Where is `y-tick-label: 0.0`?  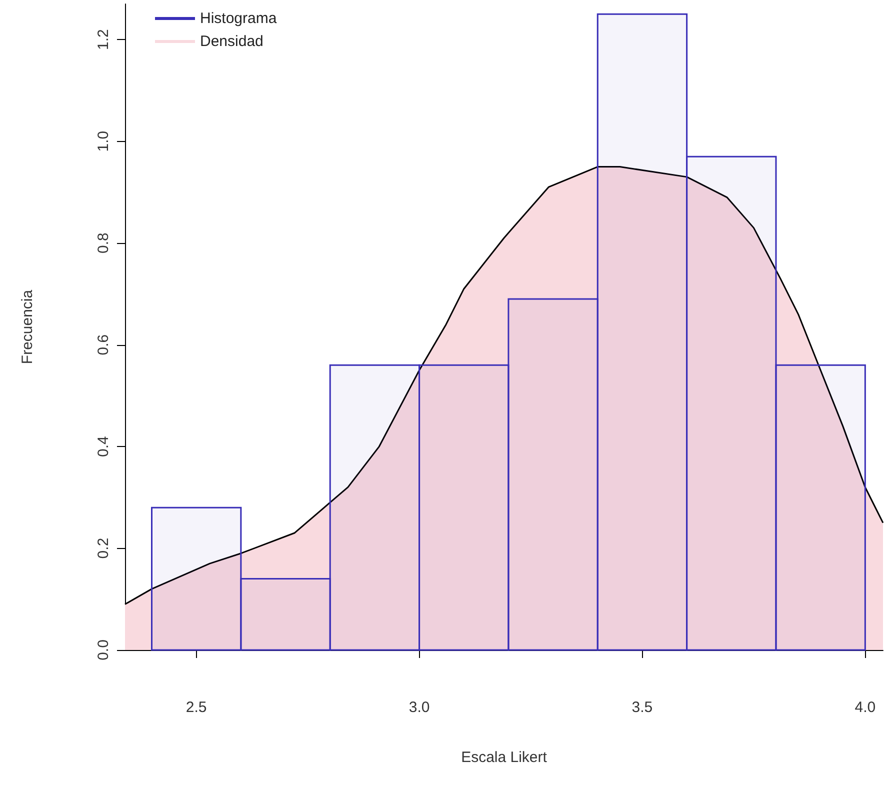
y-tick-label: 0.0 is located at coordinates (103, 650).